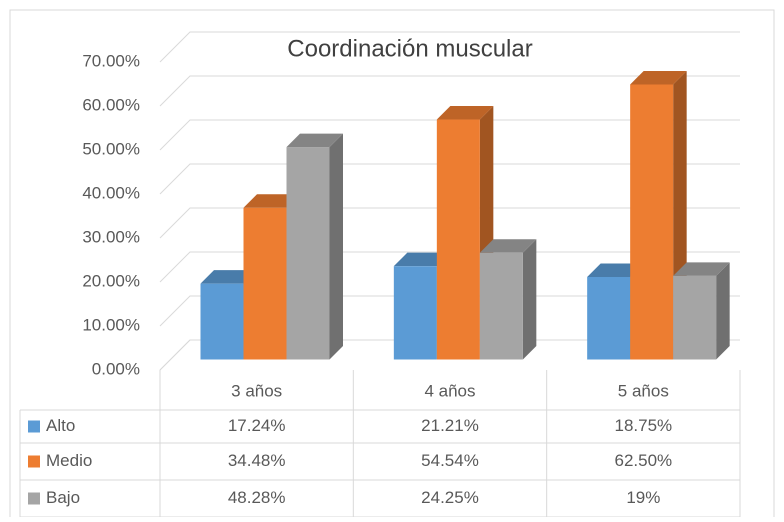  What do you see at coordinates (111, 60) in the screenshot?
I see `y-tick-label: 70.00%` at bounding box center [111, 60].